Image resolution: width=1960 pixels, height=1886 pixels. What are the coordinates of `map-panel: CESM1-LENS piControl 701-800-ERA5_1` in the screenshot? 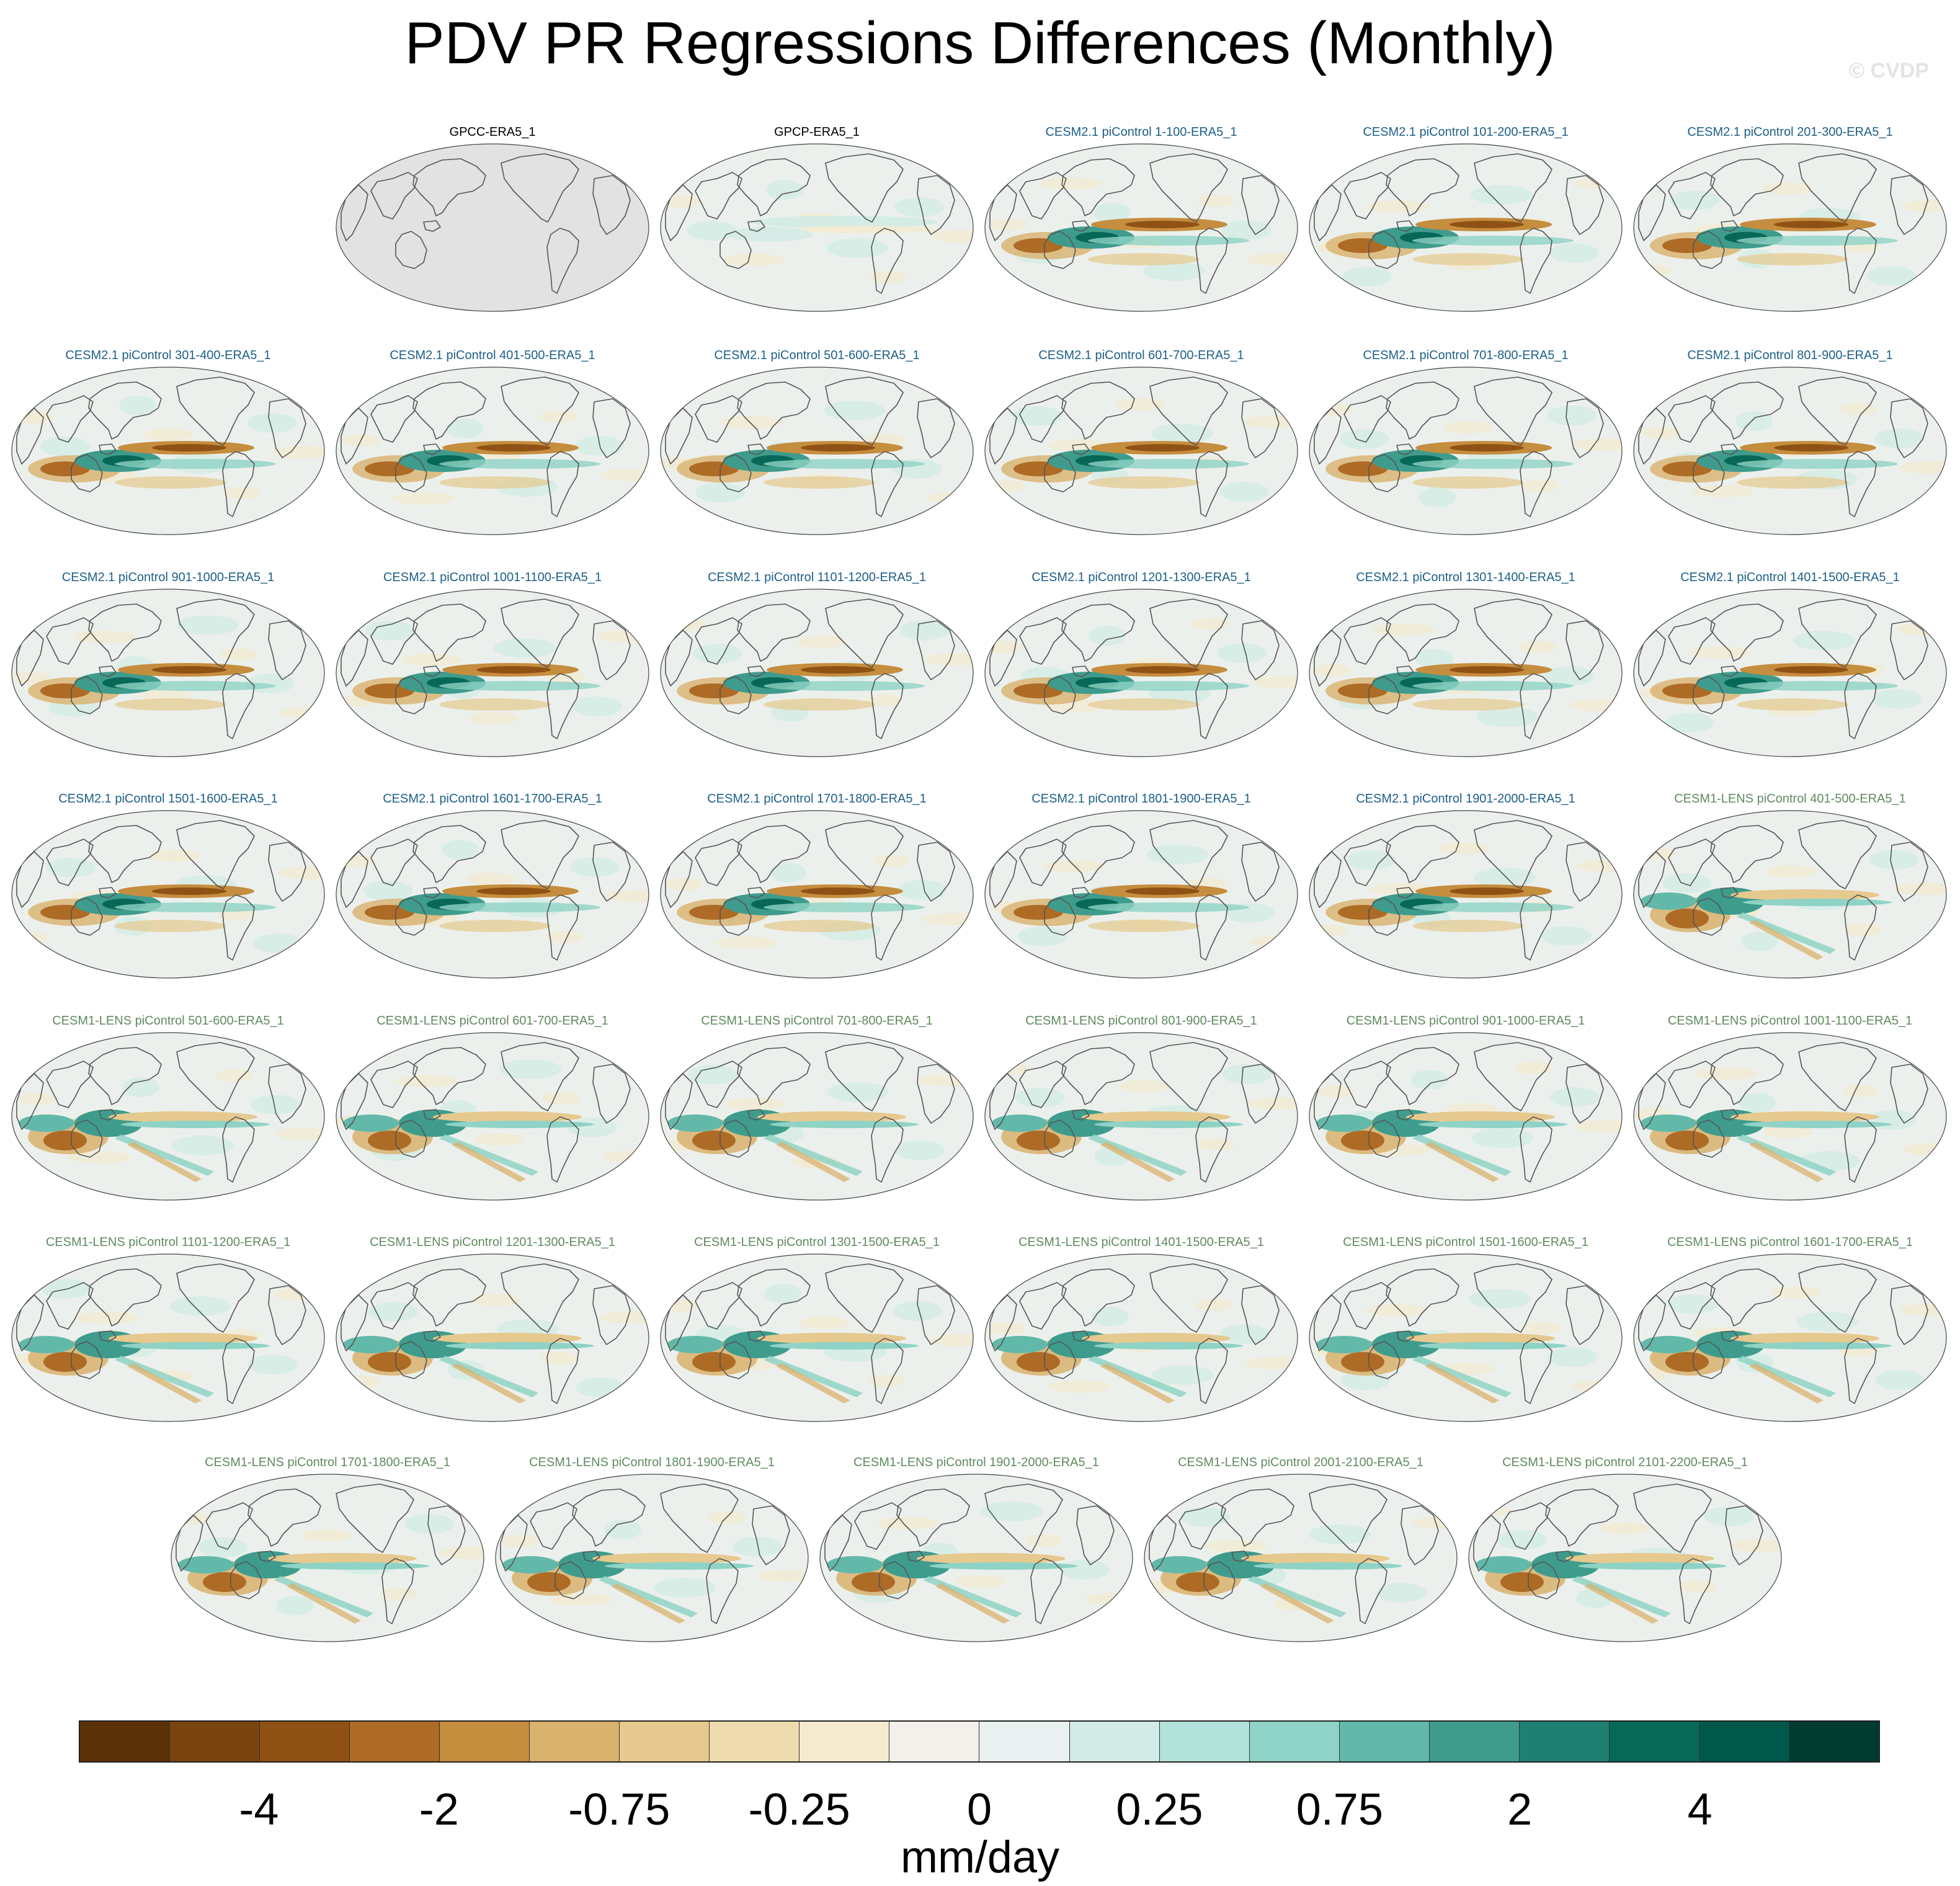 It's located at (817, 1108).